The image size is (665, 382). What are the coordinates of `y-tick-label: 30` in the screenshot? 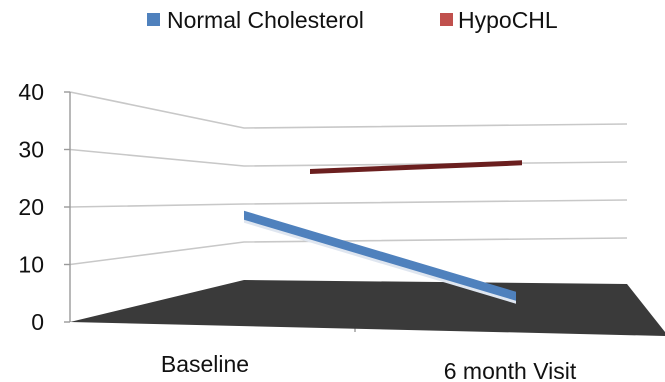 It's located at (31, 150).